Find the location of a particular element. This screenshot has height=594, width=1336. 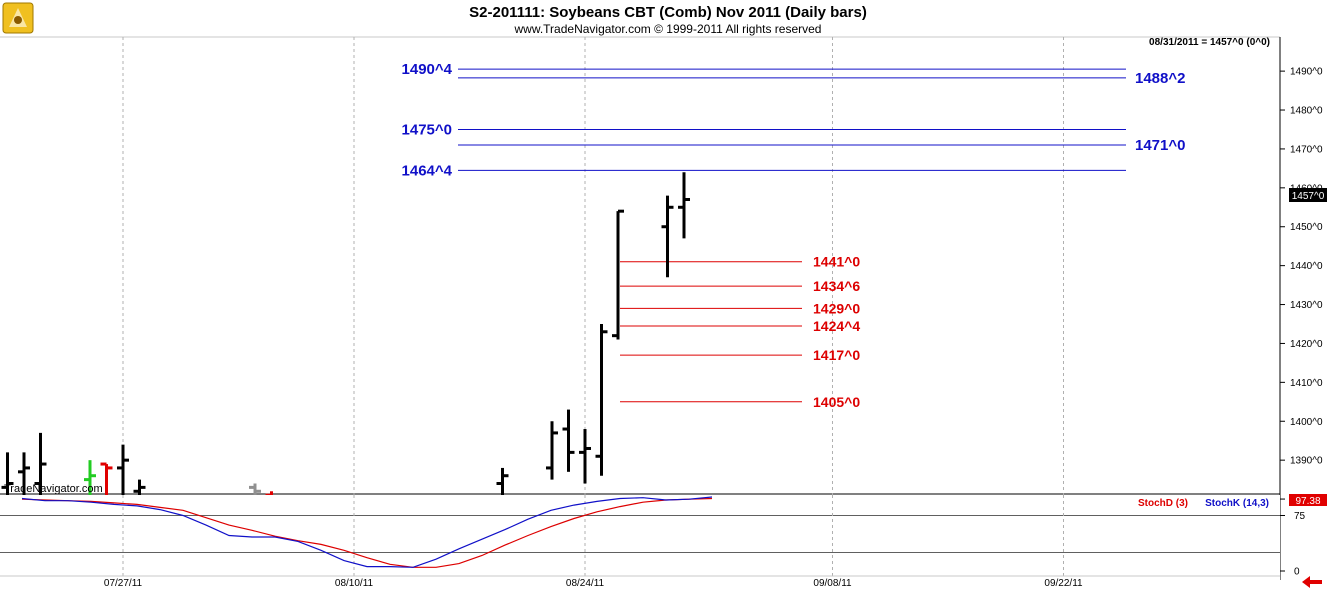

stoch-tick-label: 75 is located at coordinates (1300, 516).